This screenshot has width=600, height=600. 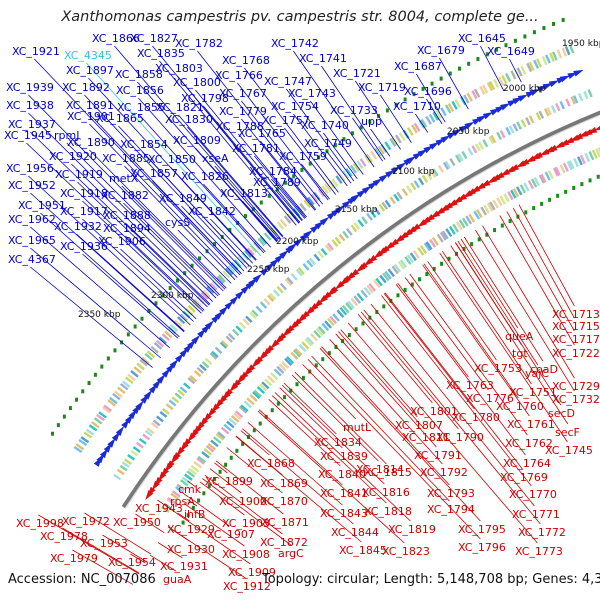 What do you see at coordinates (291, 553) in the screenshot?
I see `gene-label: argC` at bounding box center [291, 553].